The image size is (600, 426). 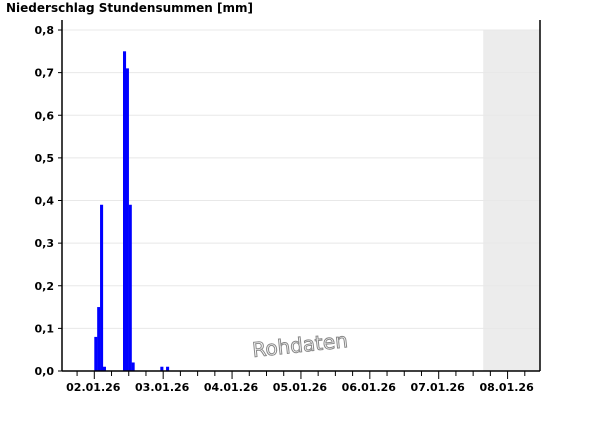 What do you see at coordinates (300, 387) in the screenshot?
I see `x-tick-label: 05.01.26` at bounding box center [300, 387].